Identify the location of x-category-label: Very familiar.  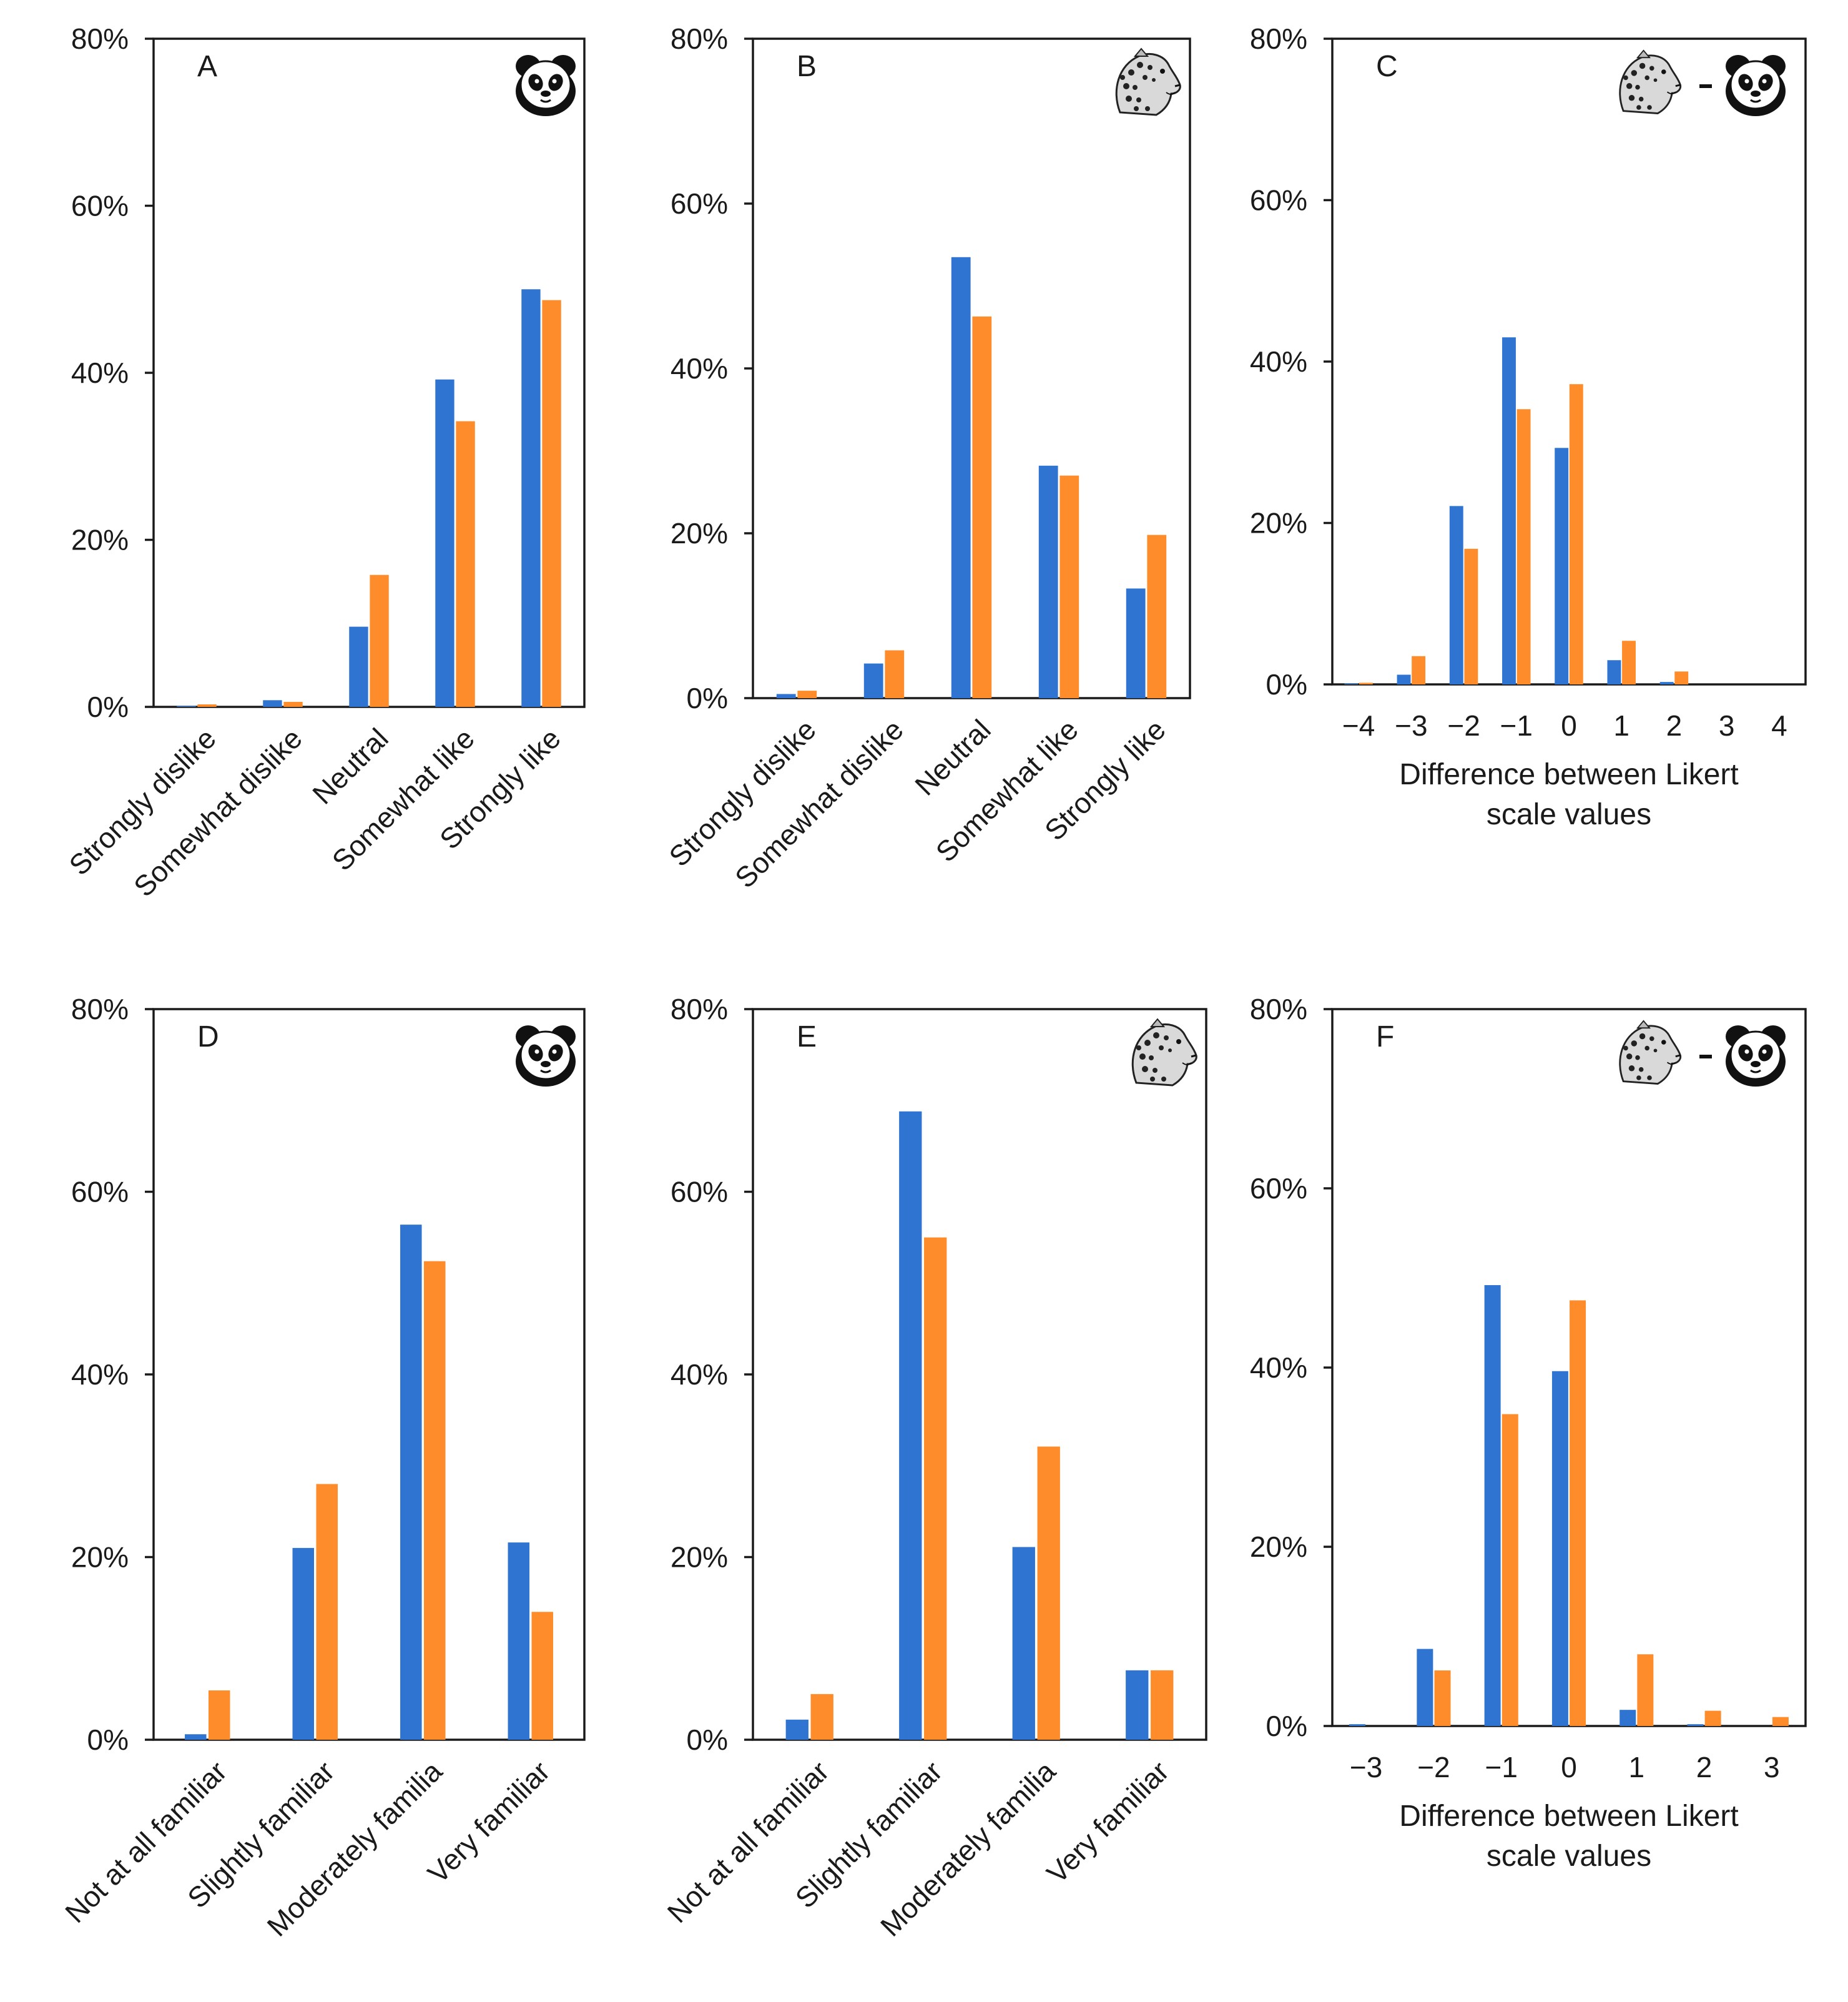
(1107, 1822).